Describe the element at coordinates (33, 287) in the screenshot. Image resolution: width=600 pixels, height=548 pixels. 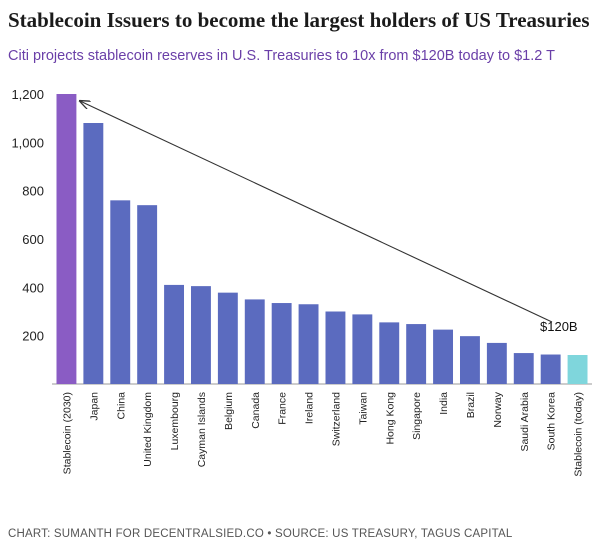
I see `y-tick-label: 400` at that location.